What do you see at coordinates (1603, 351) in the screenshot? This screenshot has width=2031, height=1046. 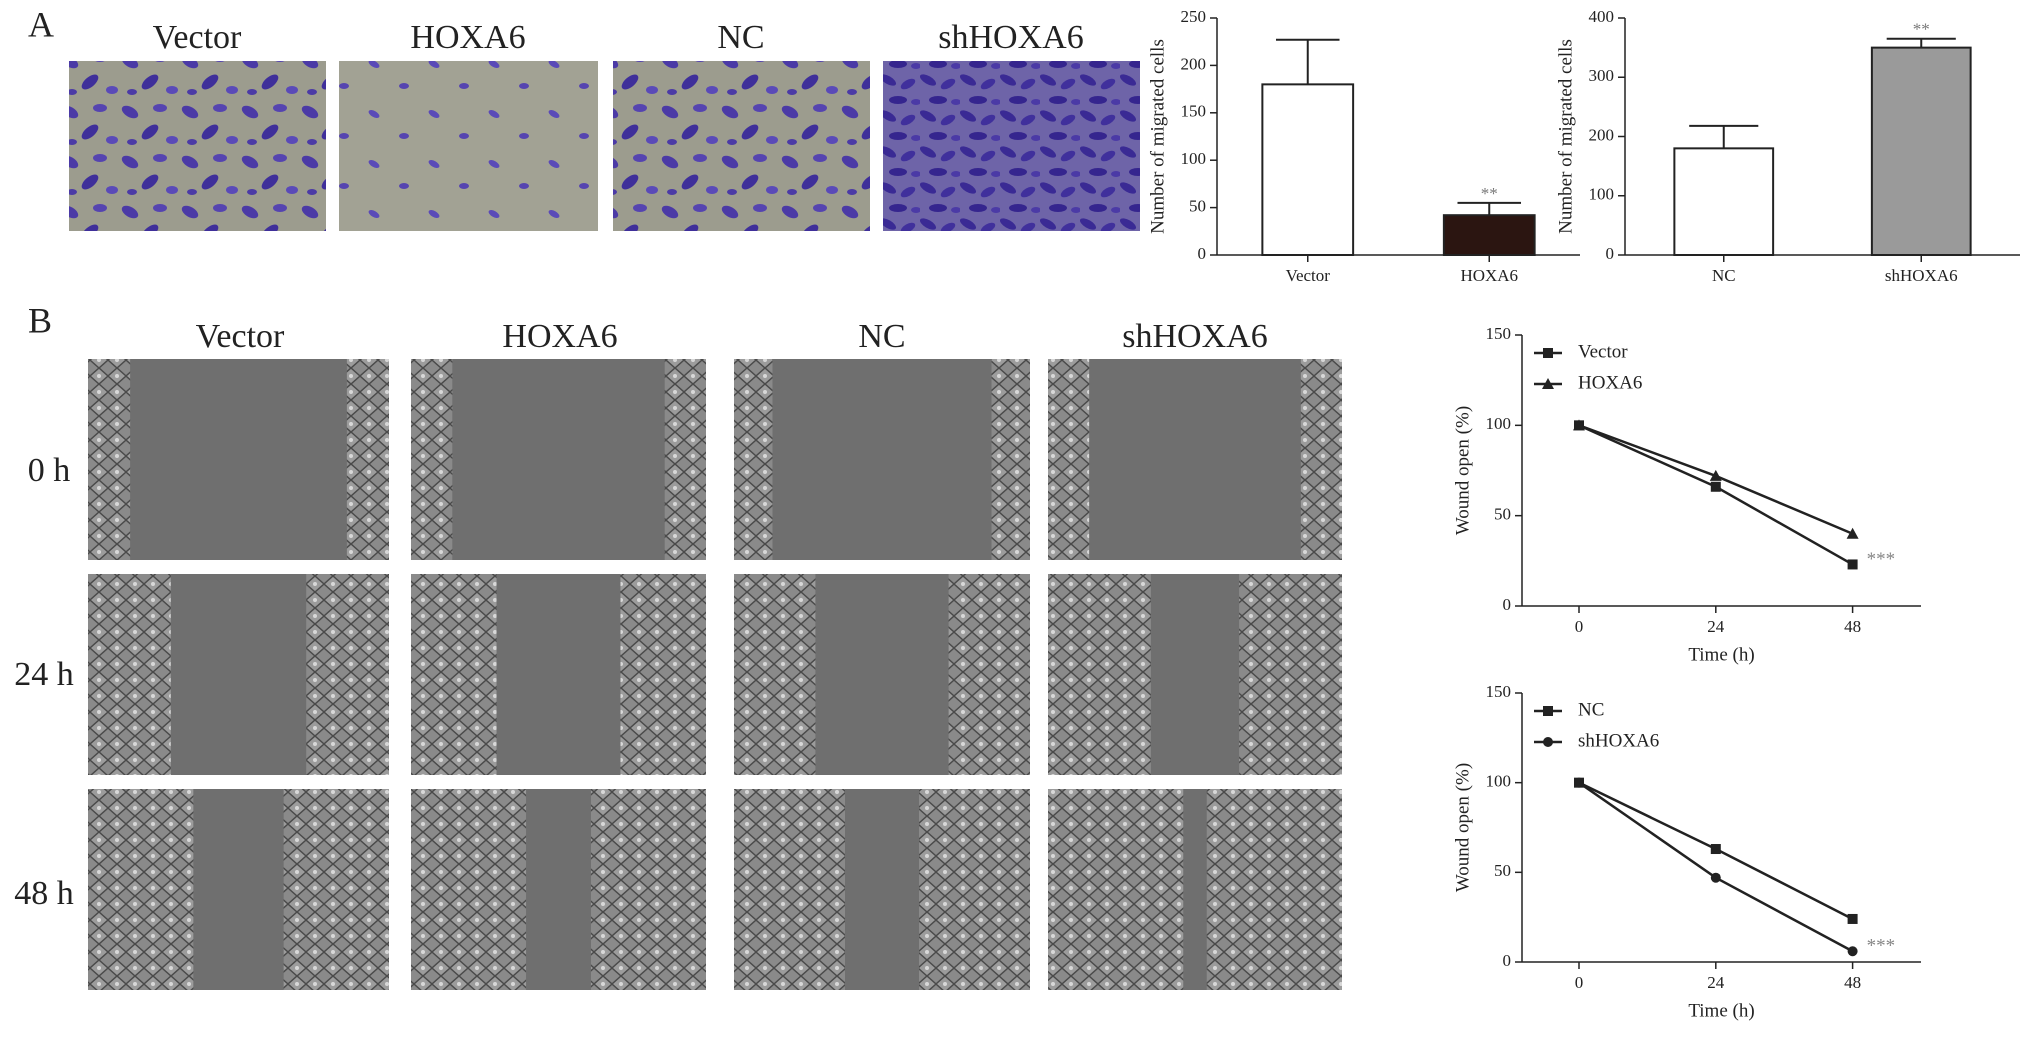 I see `legend-label: Vector` at bounding box center [1603, 351].